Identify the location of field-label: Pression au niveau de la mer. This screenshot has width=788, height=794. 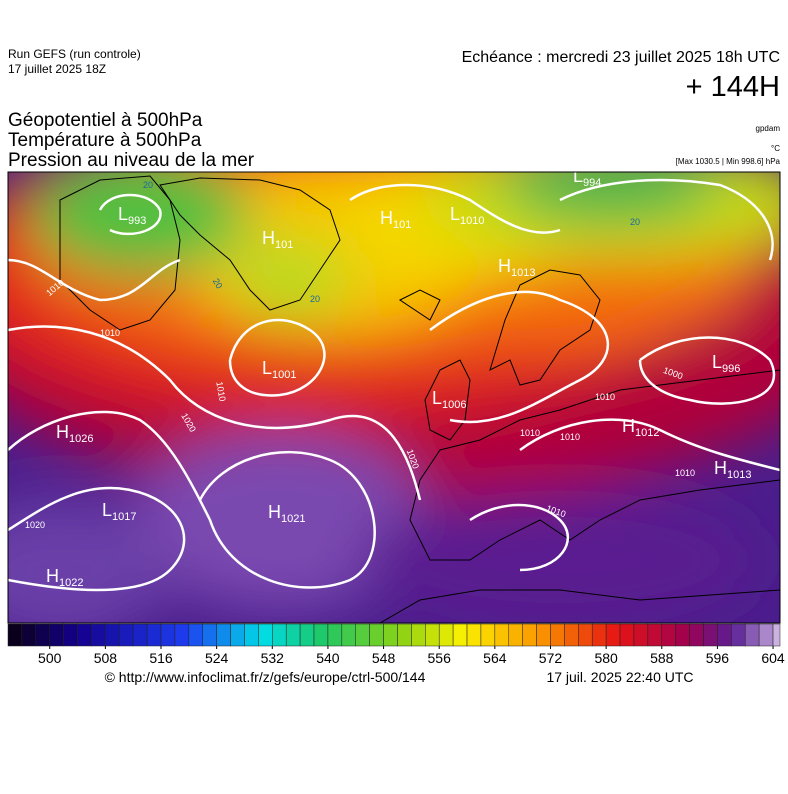
(131, 160).